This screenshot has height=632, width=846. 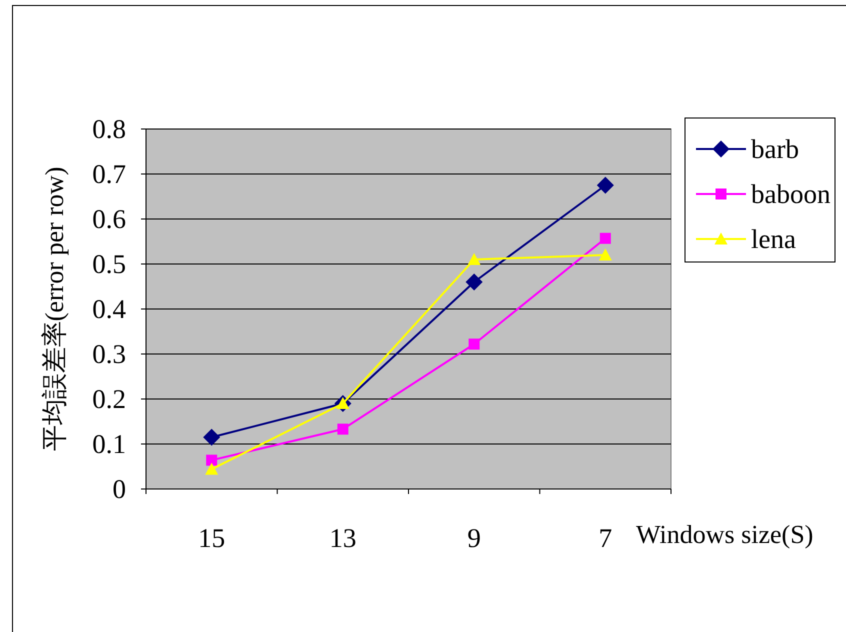 I want to click on ytick: 0.8, so click(x=109, y=129).